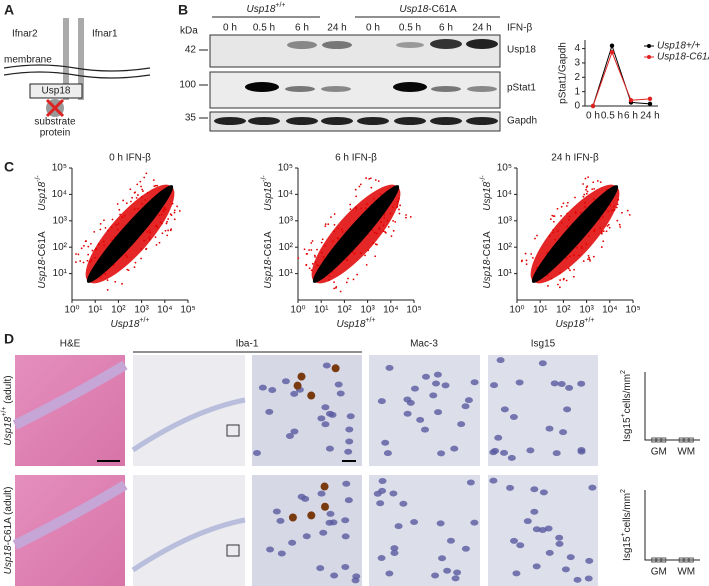 The width and height of the screenshot is (709, 586). Describe the element at coordinates (577, 106) in the screenshot. I see `y-tick-label: 0` at that location.